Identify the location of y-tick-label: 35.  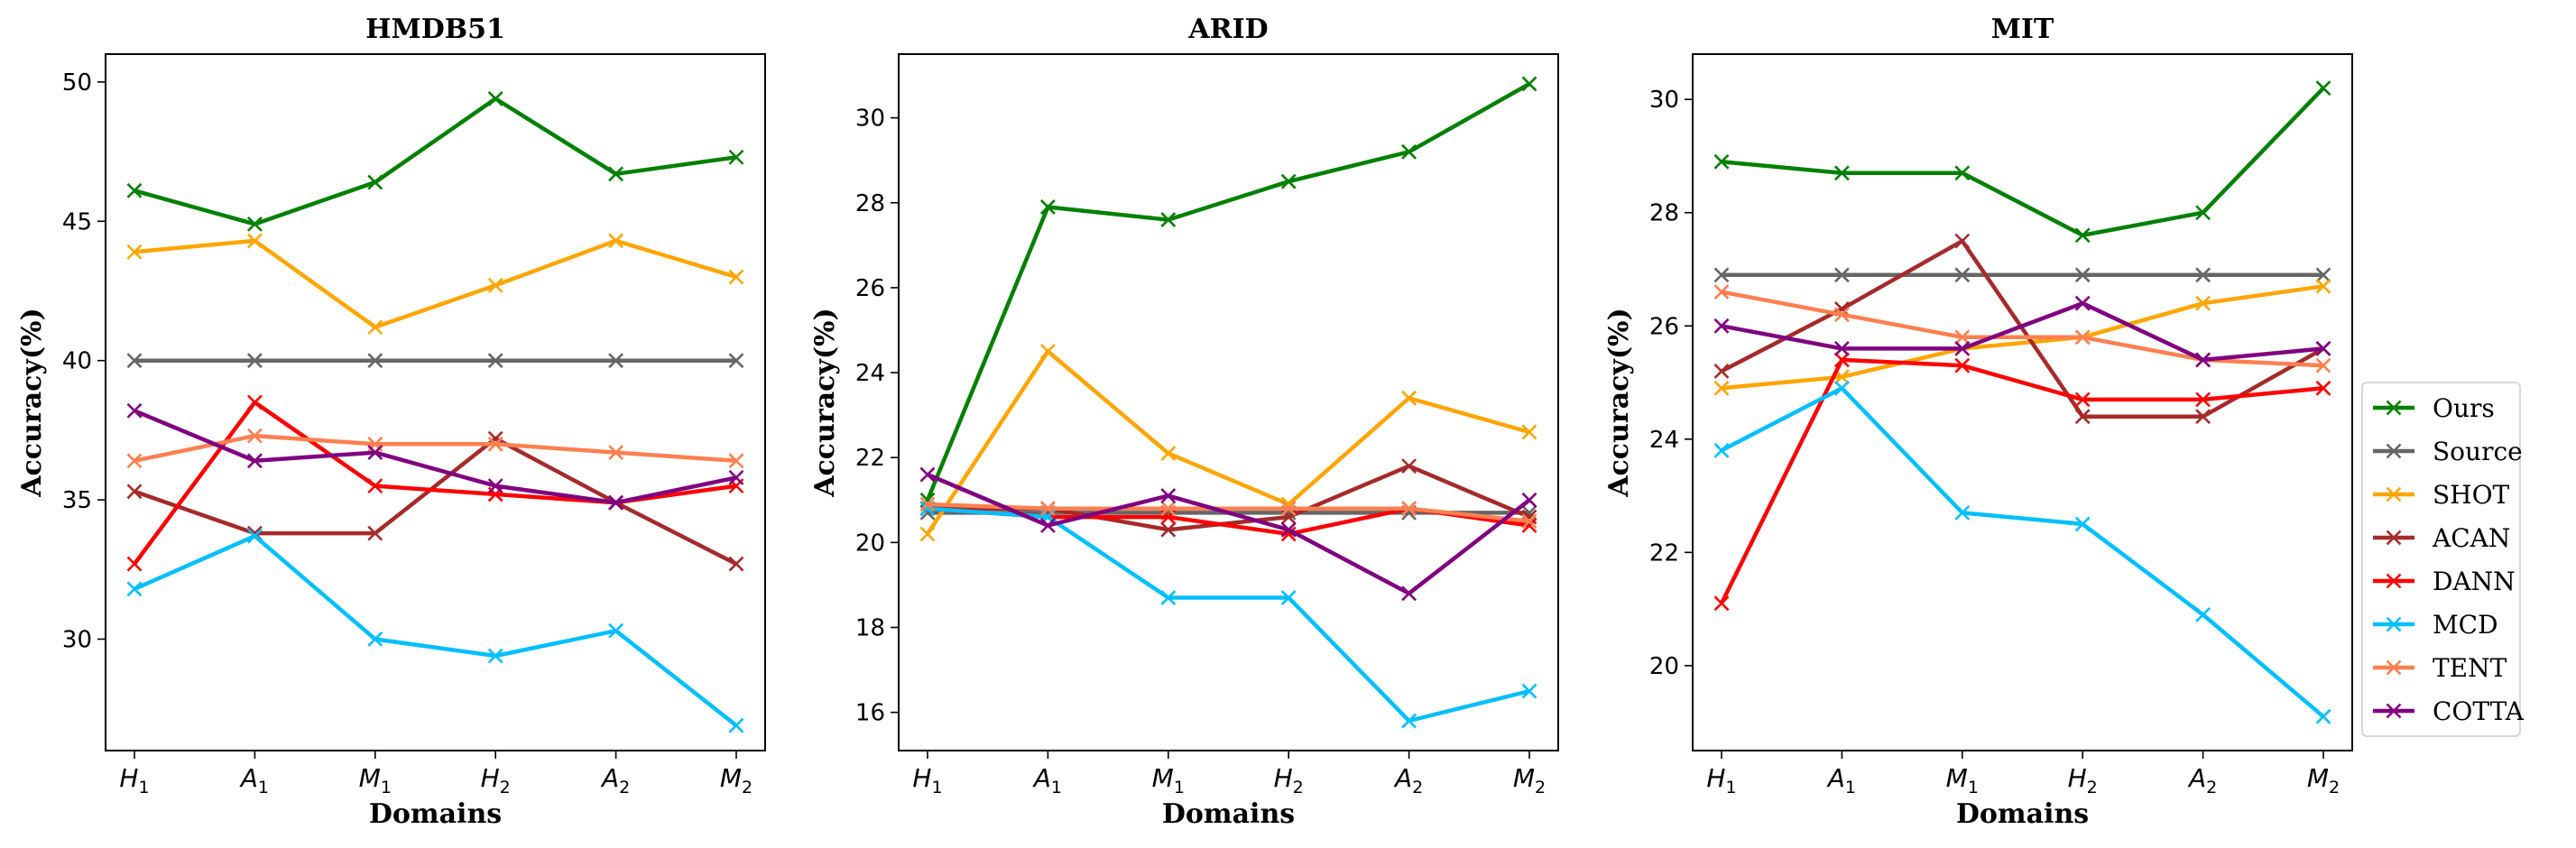
(77, 500).